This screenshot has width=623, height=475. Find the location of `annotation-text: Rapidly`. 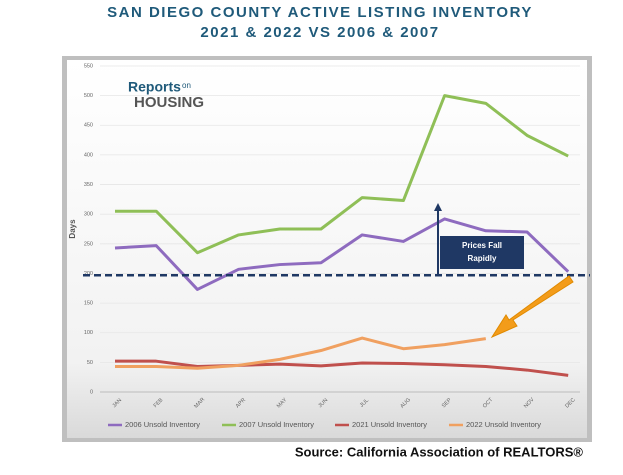

annotation-text: Rapidly is located at coordinates (482, 258).